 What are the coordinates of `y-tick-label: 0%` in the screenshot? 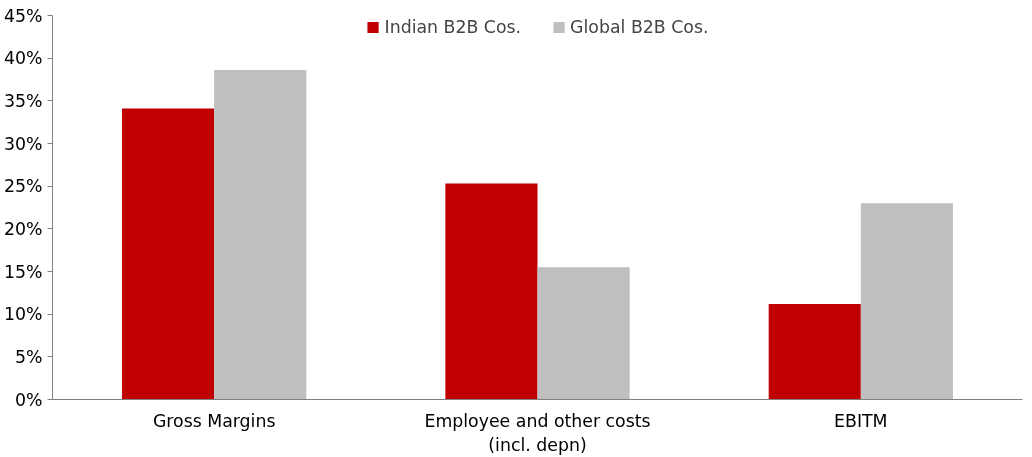 It's located at (29, 399).